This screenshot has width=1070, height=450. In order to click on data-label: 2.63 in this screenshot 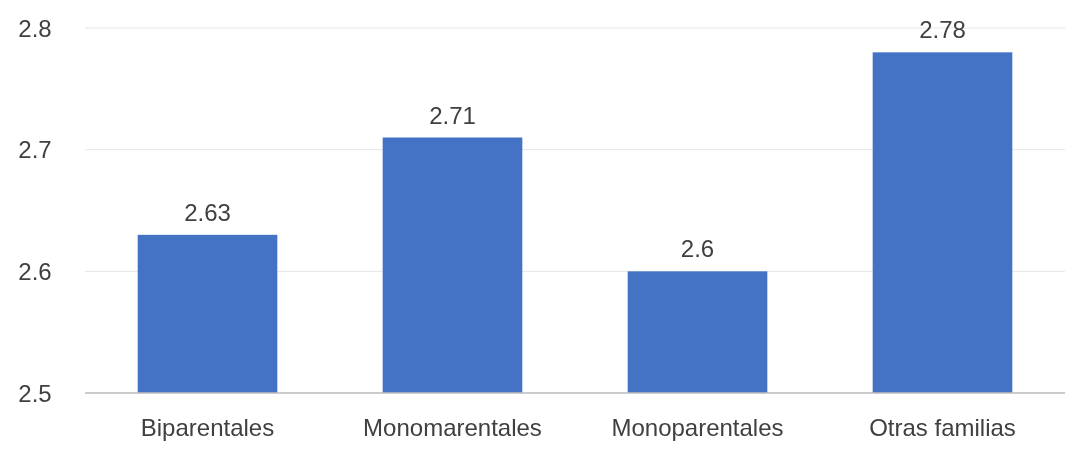, I will do `click(207, 212)`.